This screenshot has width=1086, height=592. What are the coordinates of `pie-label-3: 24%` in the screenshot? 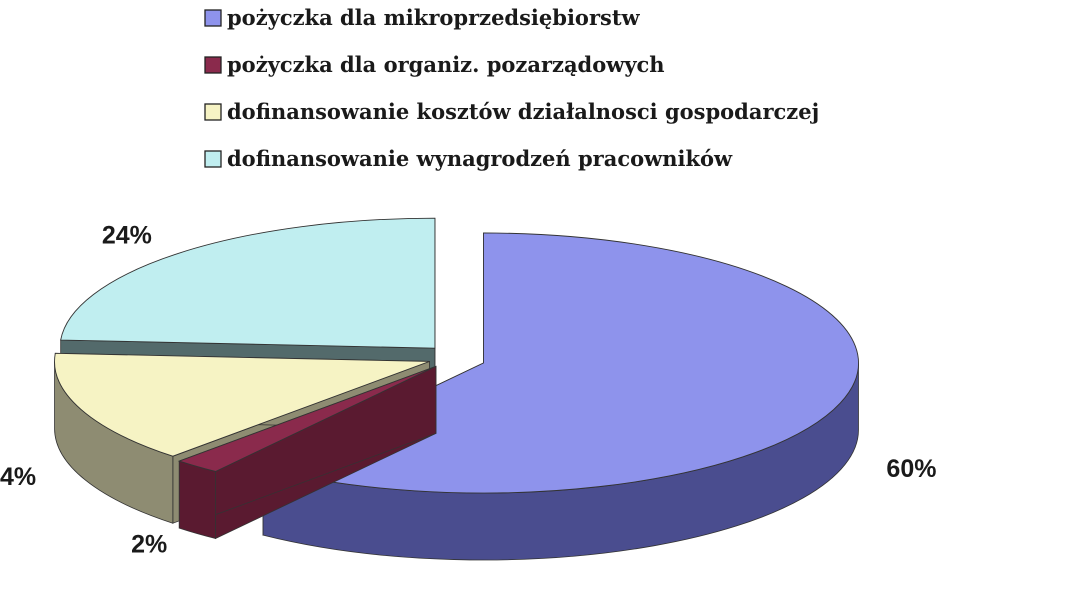 It's located at (127, 235).